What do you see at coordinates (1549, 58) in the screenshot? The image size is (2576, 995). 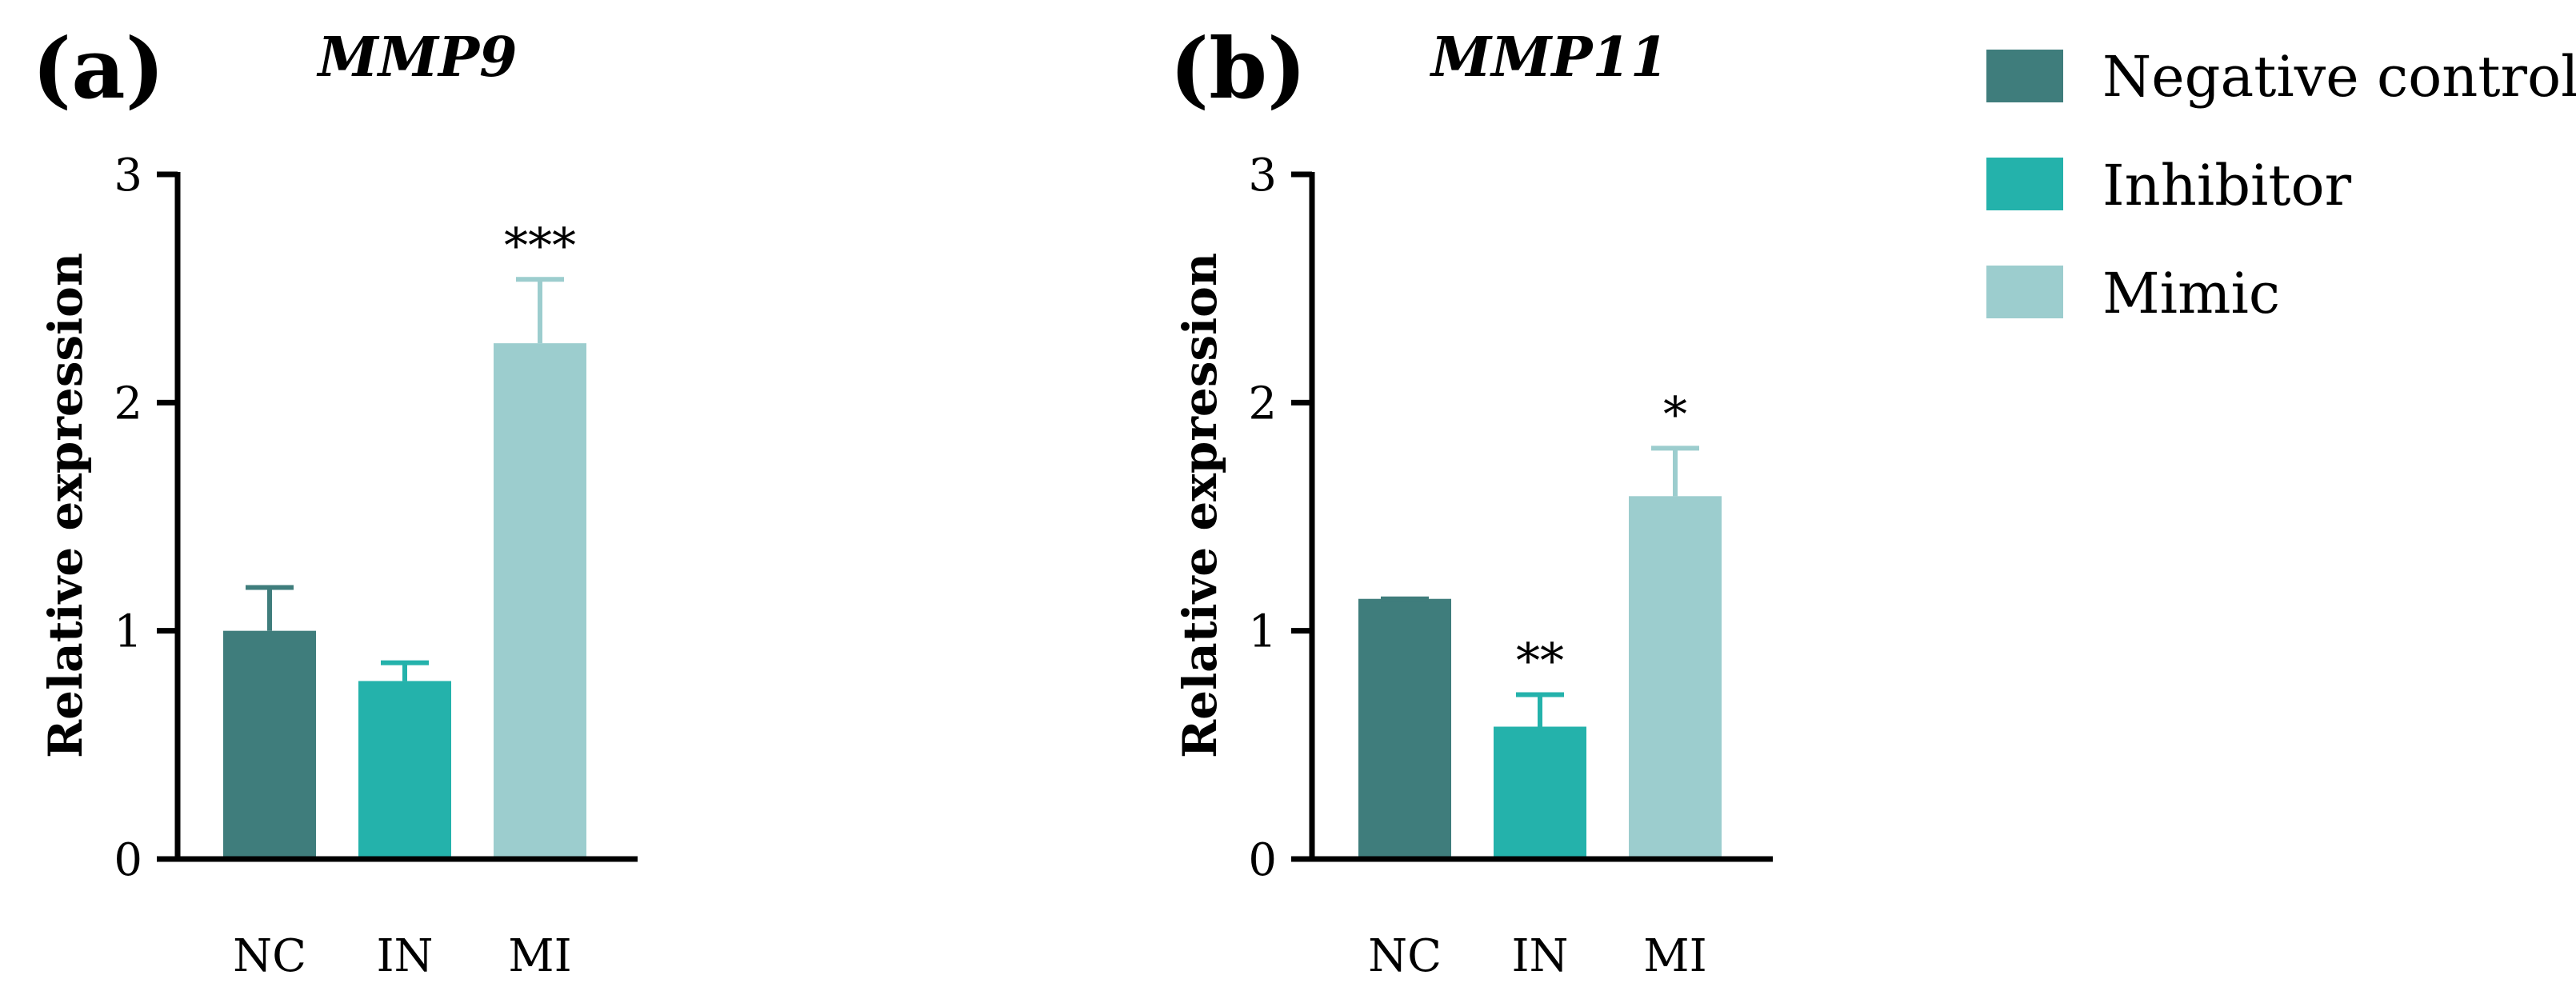 I see `panel-b-title: MMP11` at bounding box center [1549, 58].